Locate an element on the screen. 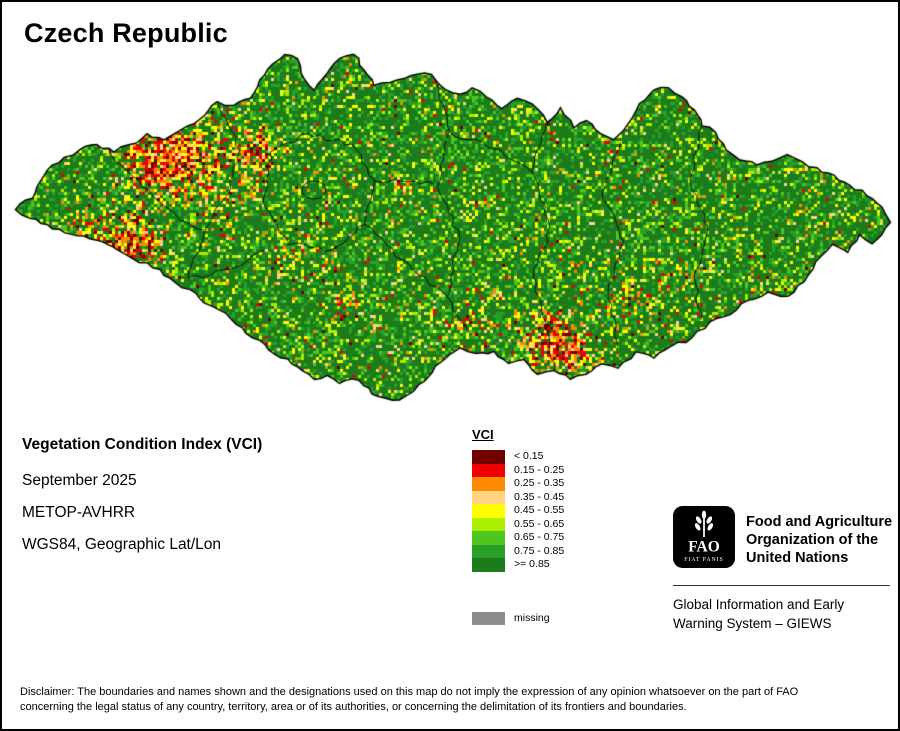 Image resolution: width=900 pixels, height=731 pixels. projection-label: WGS84, Geographic Lat/Lon is located at coordinates (122, 544).